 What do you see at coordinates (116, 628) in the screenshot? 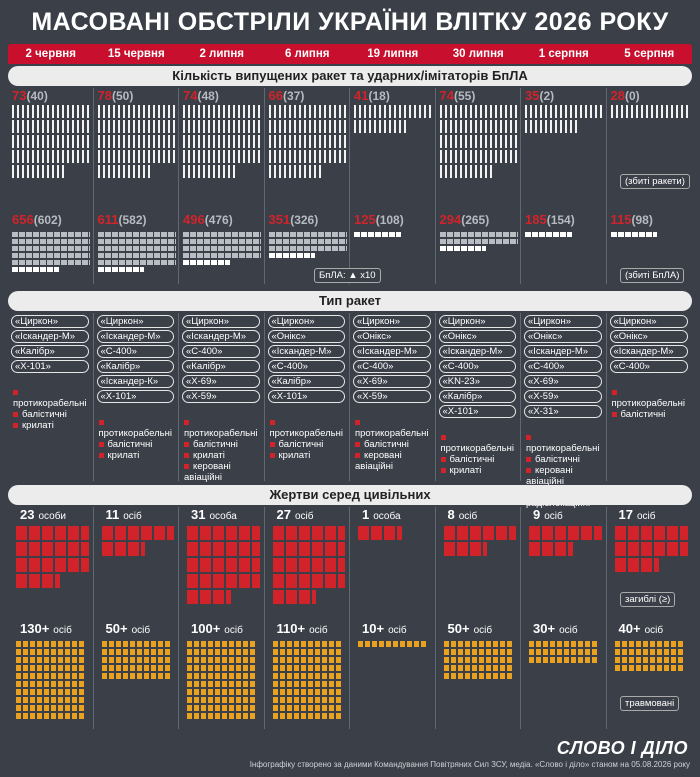
I see `injured-number: 50+` at bounding box center [116, 628].